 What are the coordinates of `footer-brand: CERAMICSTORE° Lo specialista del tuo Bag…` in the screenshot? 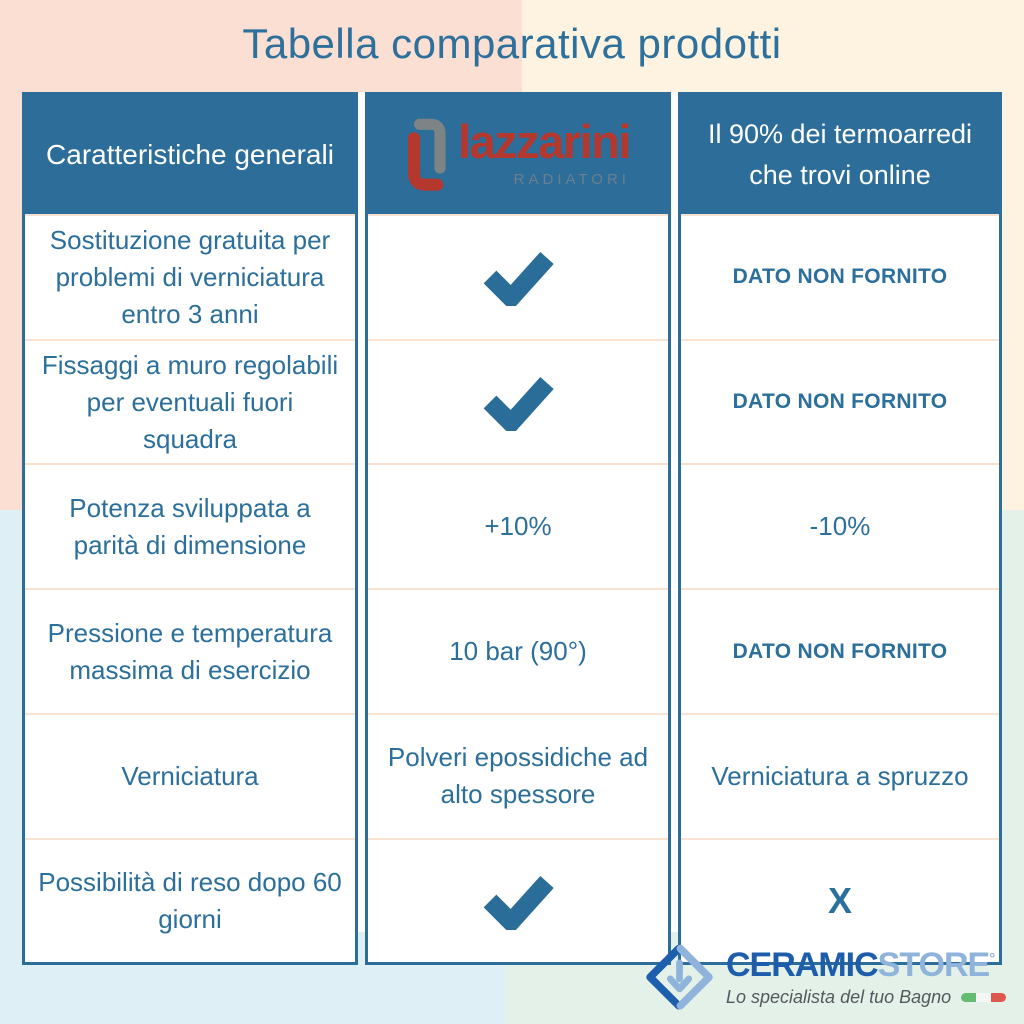 It's located at (823, 978).